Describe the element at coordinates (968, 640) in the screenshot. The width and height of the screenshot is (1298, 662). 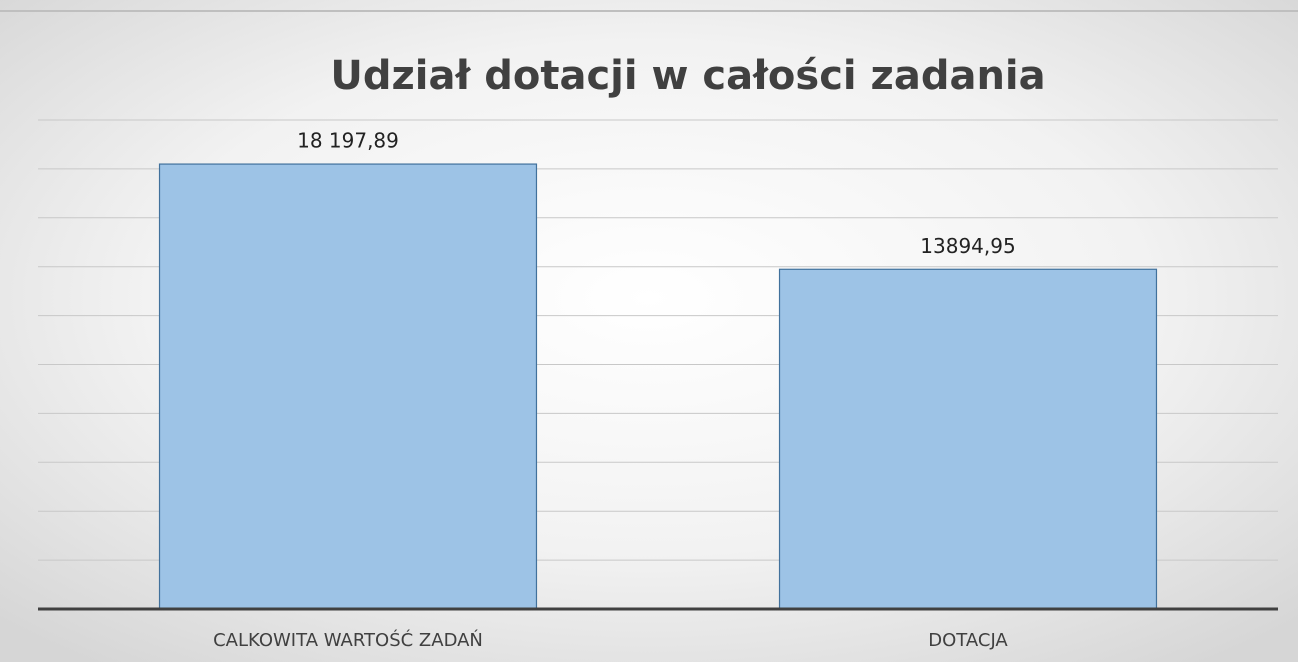
I see `x-tick-label: DOTACJA` at that location.